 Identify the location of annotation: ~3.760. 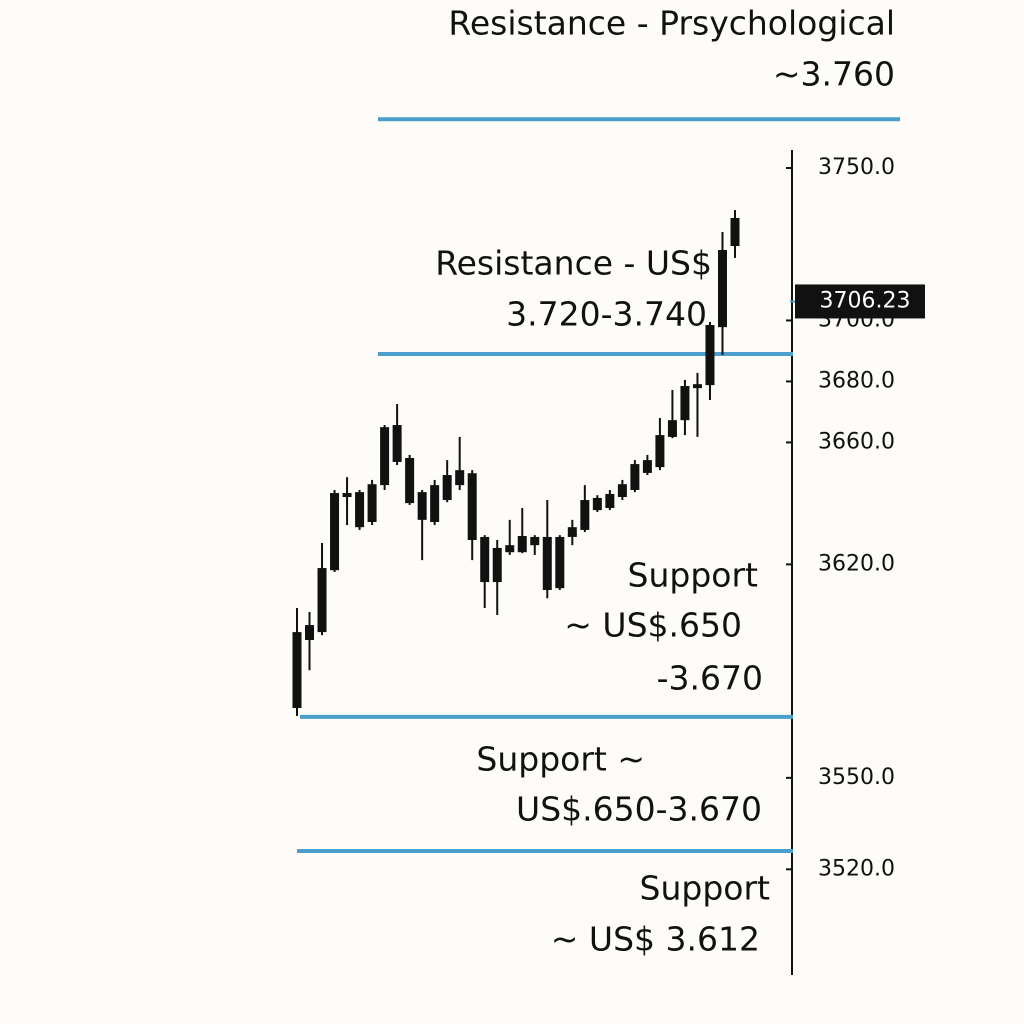
(834, 74).